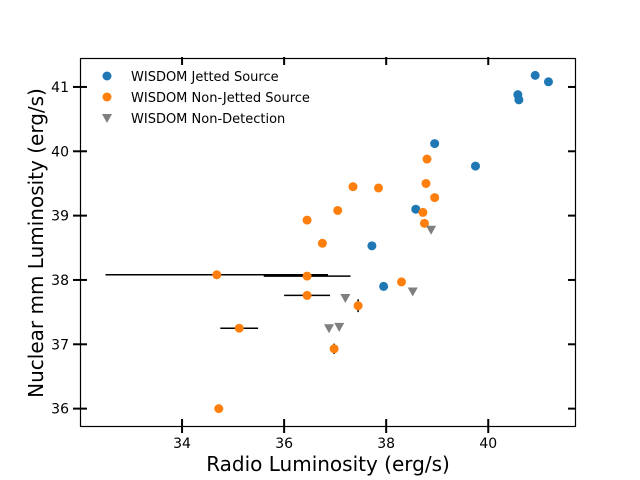 This screenshot has height=480, width=640. What do you see at coordinates (386, 444) in the screenshot?
I see `x-tick-label: 38` at bounding box center [386, 444].